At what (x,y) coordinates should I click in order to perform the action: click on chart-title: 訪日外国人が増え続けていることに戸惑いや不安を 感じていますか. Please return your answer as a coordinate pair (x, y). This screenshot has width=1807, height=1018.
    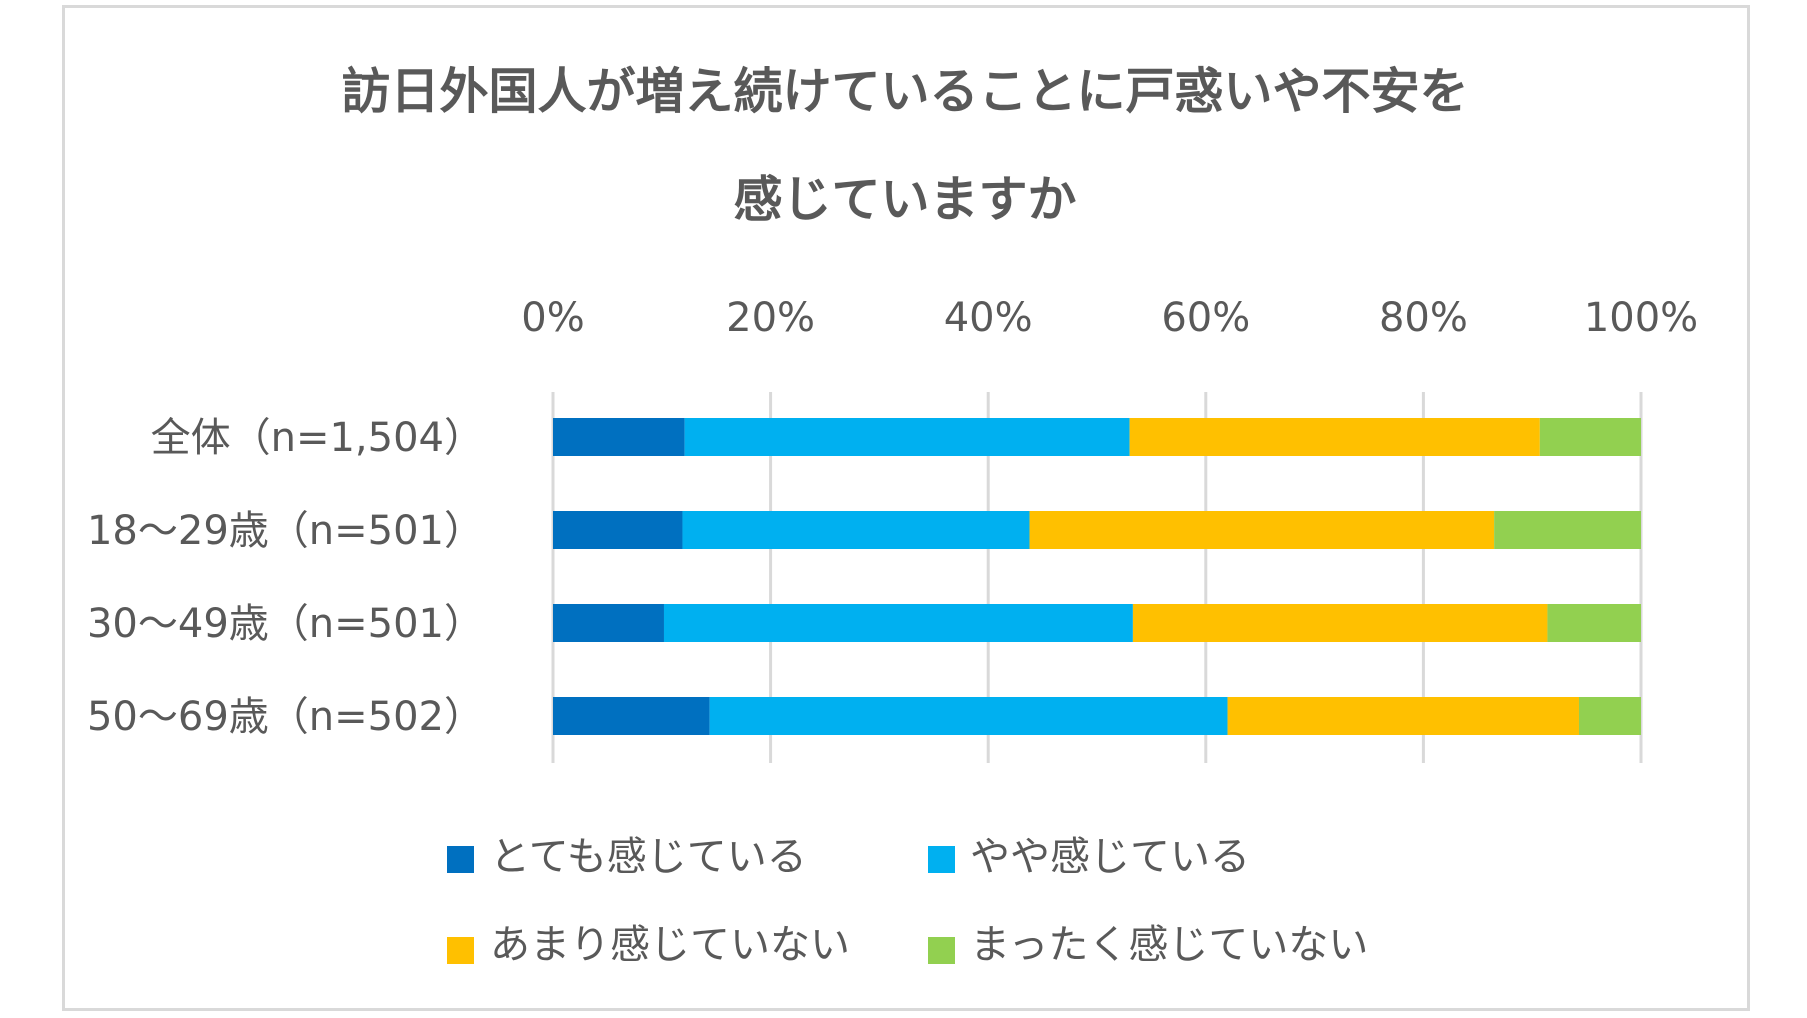
    Looking at the image, I should click on (904, 145).